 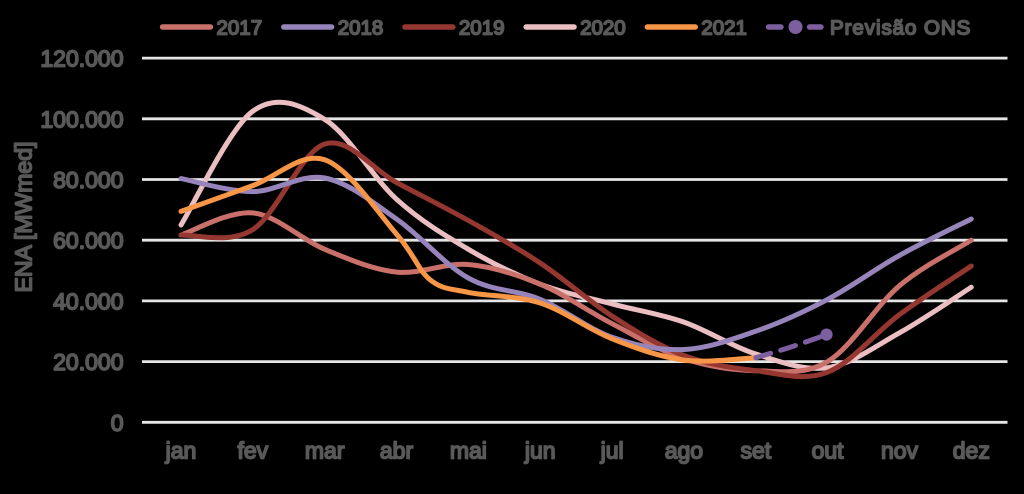 I want to click on svg-text: 20.000, so click(x=88, y=362).